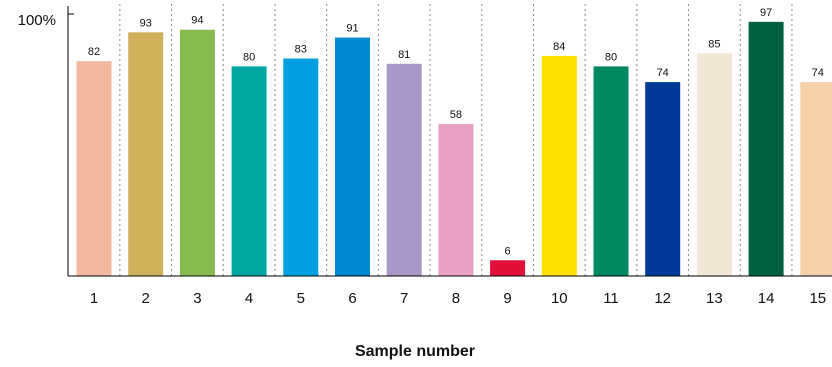  I want to click on x-tick-label-1: 1, so click(94, 298).